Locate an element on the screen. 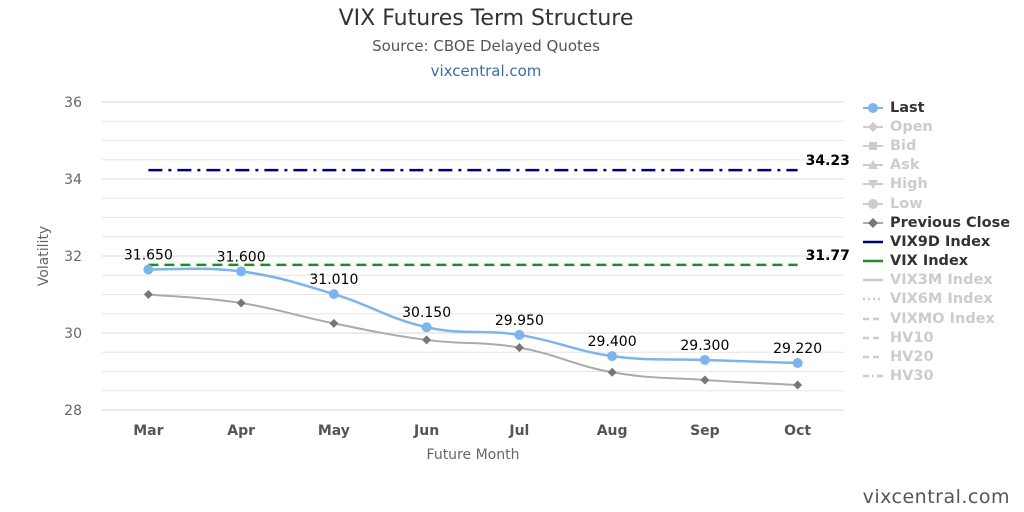 This screenshot has height=512, width=1024. previous-close-line is located at coordinates (473, 339).